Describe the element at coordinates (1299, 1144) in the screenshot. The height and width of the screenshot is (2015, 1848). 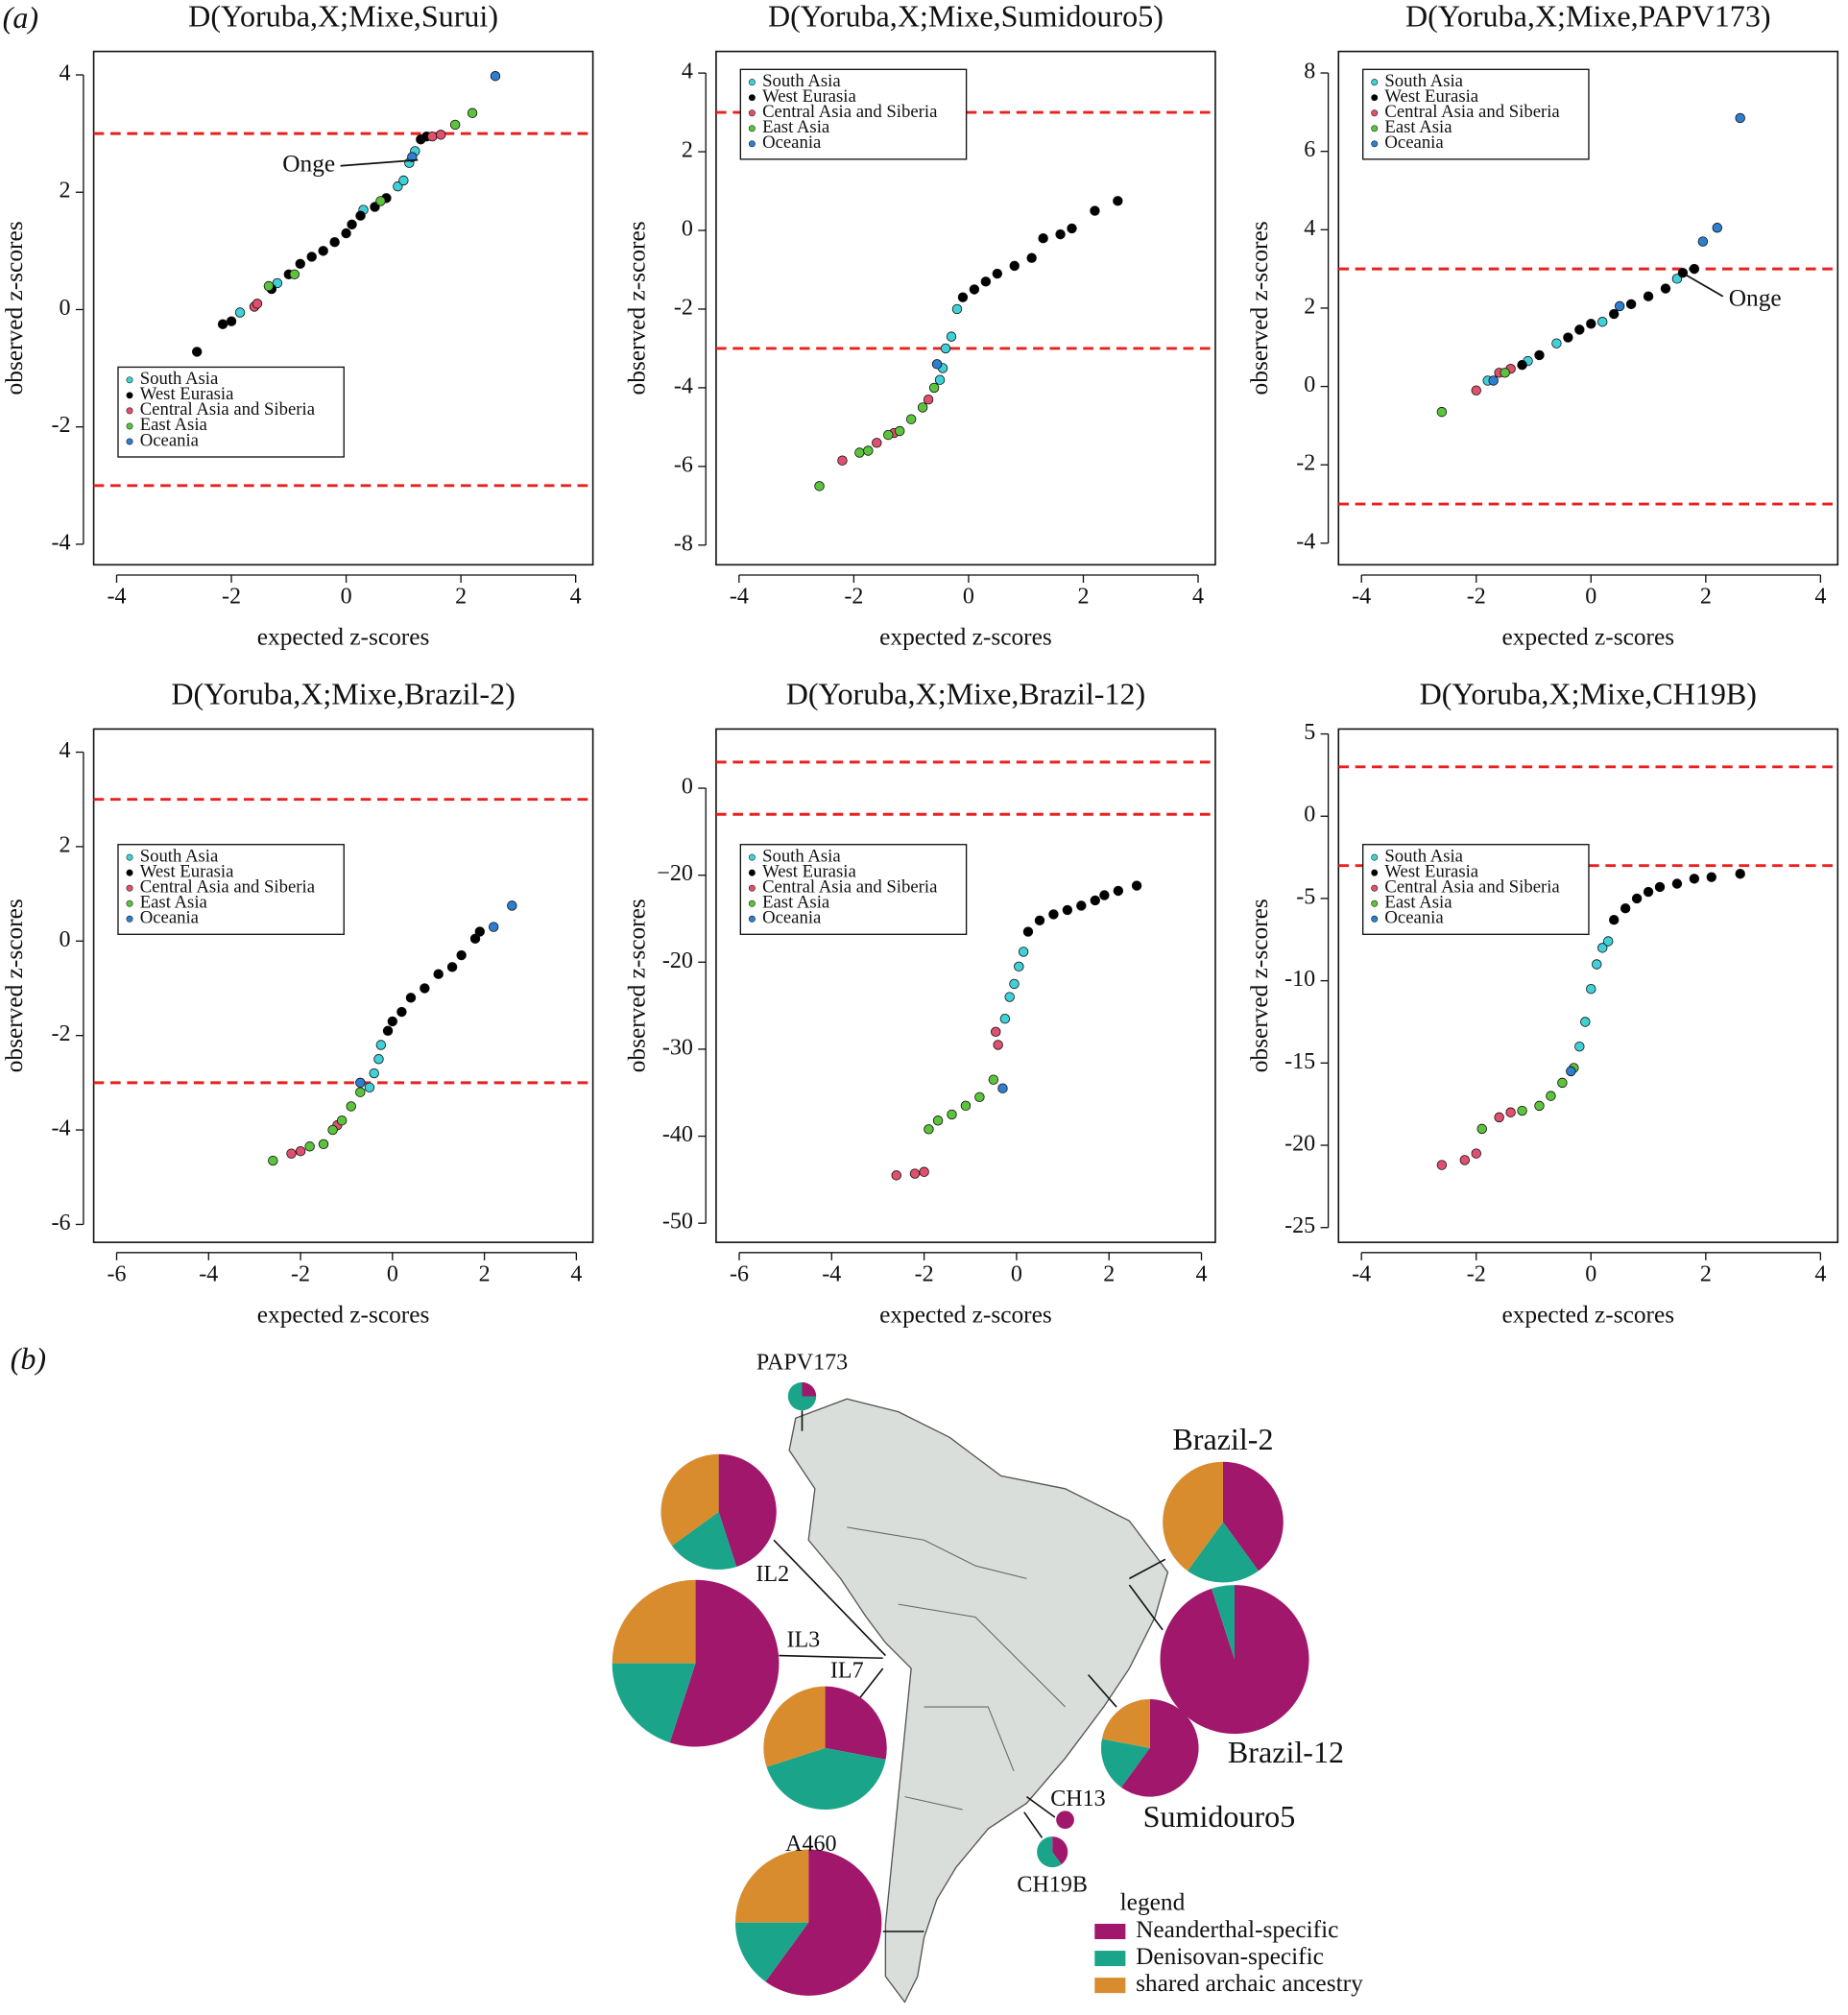
I see `y-tick-label: -20` at that location.